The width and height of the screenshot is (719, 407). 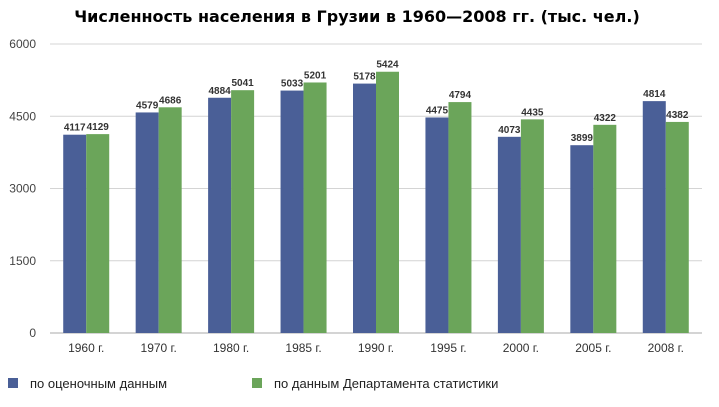 What do you see at coordinates (386, 383) in the screenshot?
I see `legend-label: по данным Департамента статистики` at bounding box center [386, 383].